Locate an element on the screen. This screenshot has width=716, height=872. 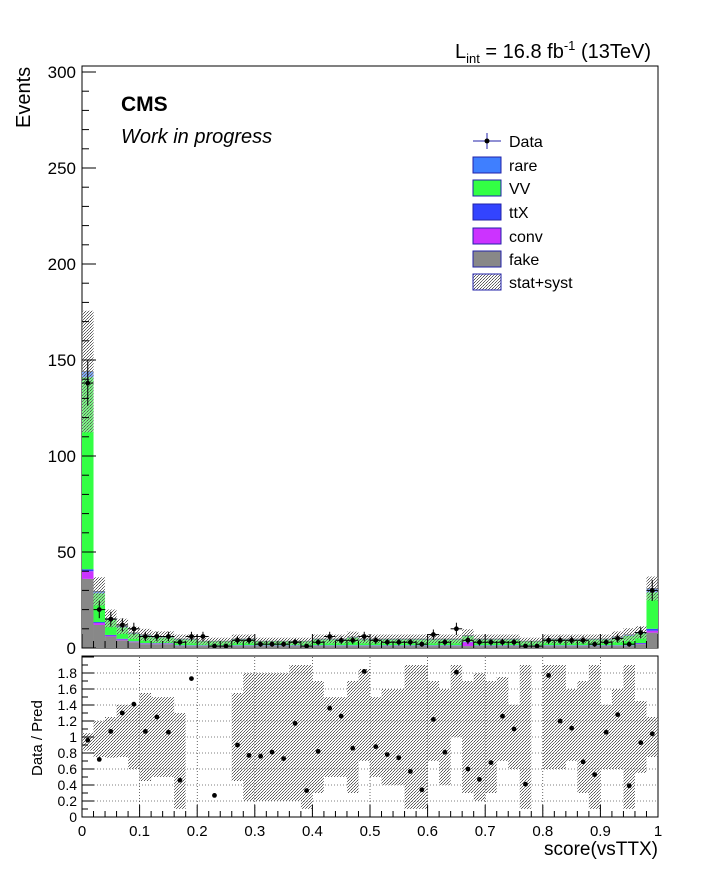
x-axis-label: score(vsTTX) is located at coordinates (601, 849).